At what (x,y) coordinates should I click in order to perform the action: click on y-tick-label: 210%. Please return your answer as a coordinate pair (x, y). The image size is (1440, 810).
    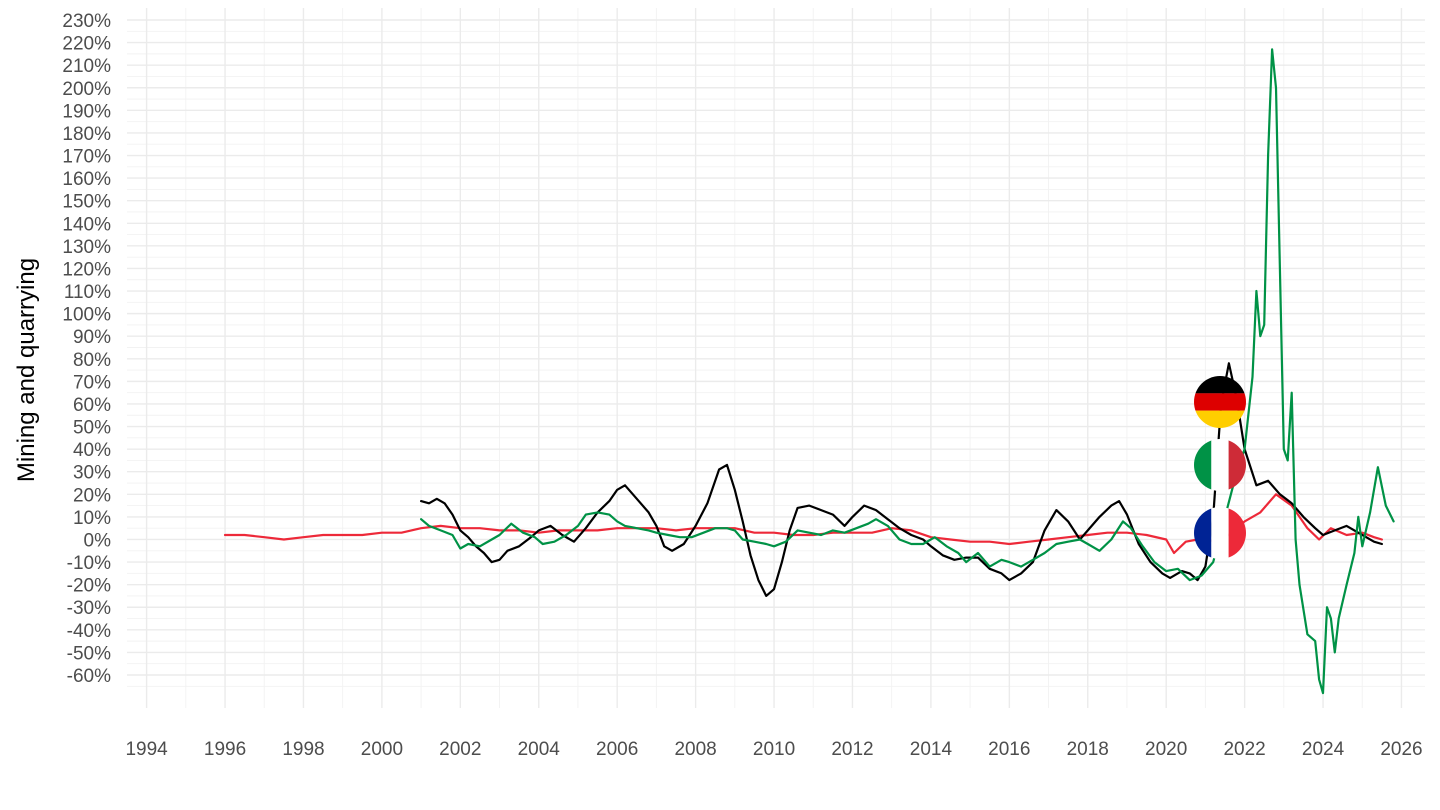
    Looking at the image, I should click on (86, 66).